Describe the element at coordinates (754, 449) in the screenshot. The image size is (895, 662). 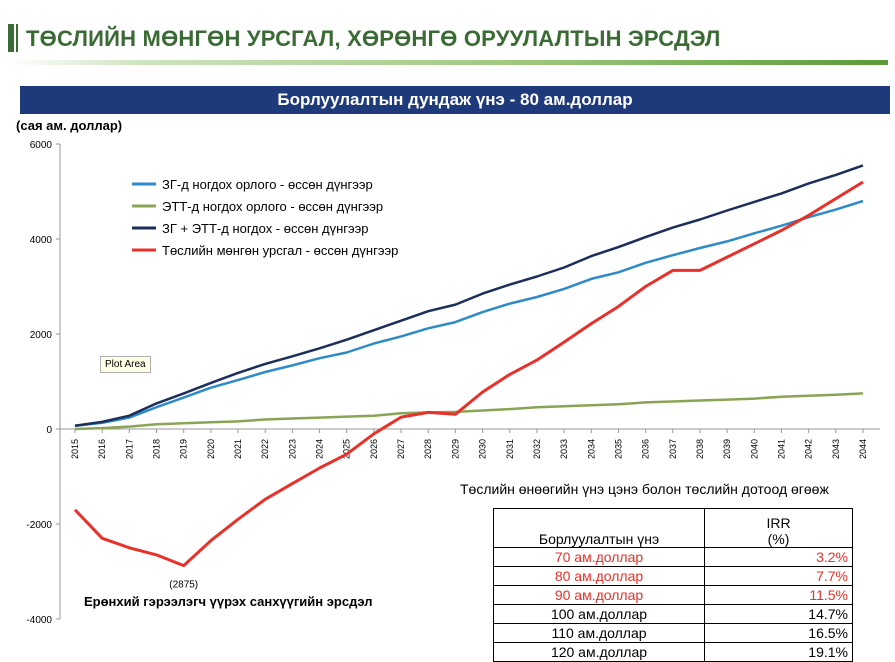
I see `x-tick-label: 2040` at that location.